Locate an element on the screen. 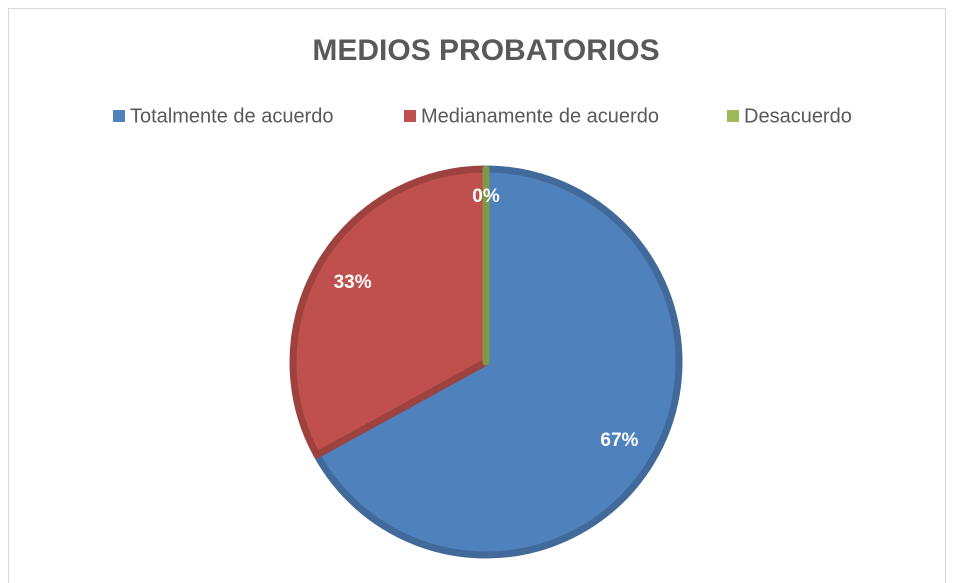 The image size is (954, 583). legend-label: Totalmente de acuerdo is located at coordinates (231, 116).